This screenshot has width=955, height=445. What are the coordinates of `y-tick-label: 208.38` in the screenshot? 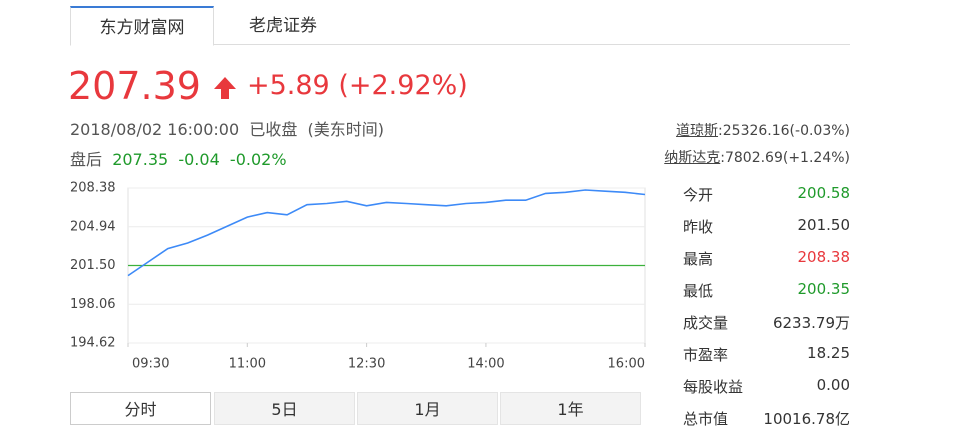 It's located at (93, 188).